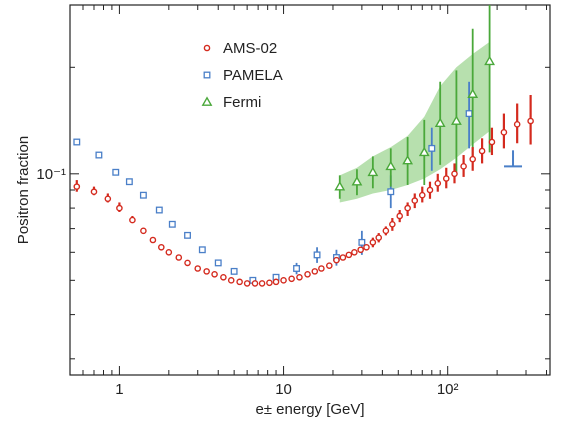 The width and height of the screenshot is (580, 435). What do you see at coordinates (51, 174) in the screenshot?
I see `y-tick-label: 10⁻¹` at bounding box center [51, 174].